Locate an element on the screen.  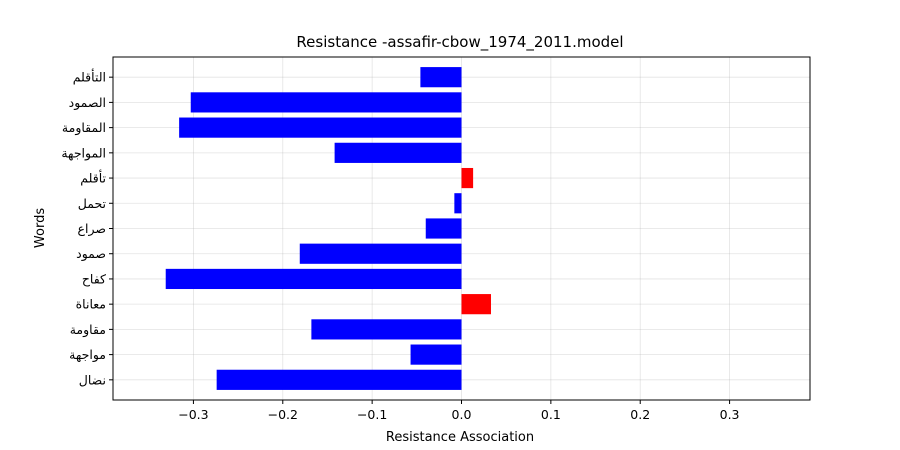
y-tick-label: نضال is located at coordinates (92, 379).